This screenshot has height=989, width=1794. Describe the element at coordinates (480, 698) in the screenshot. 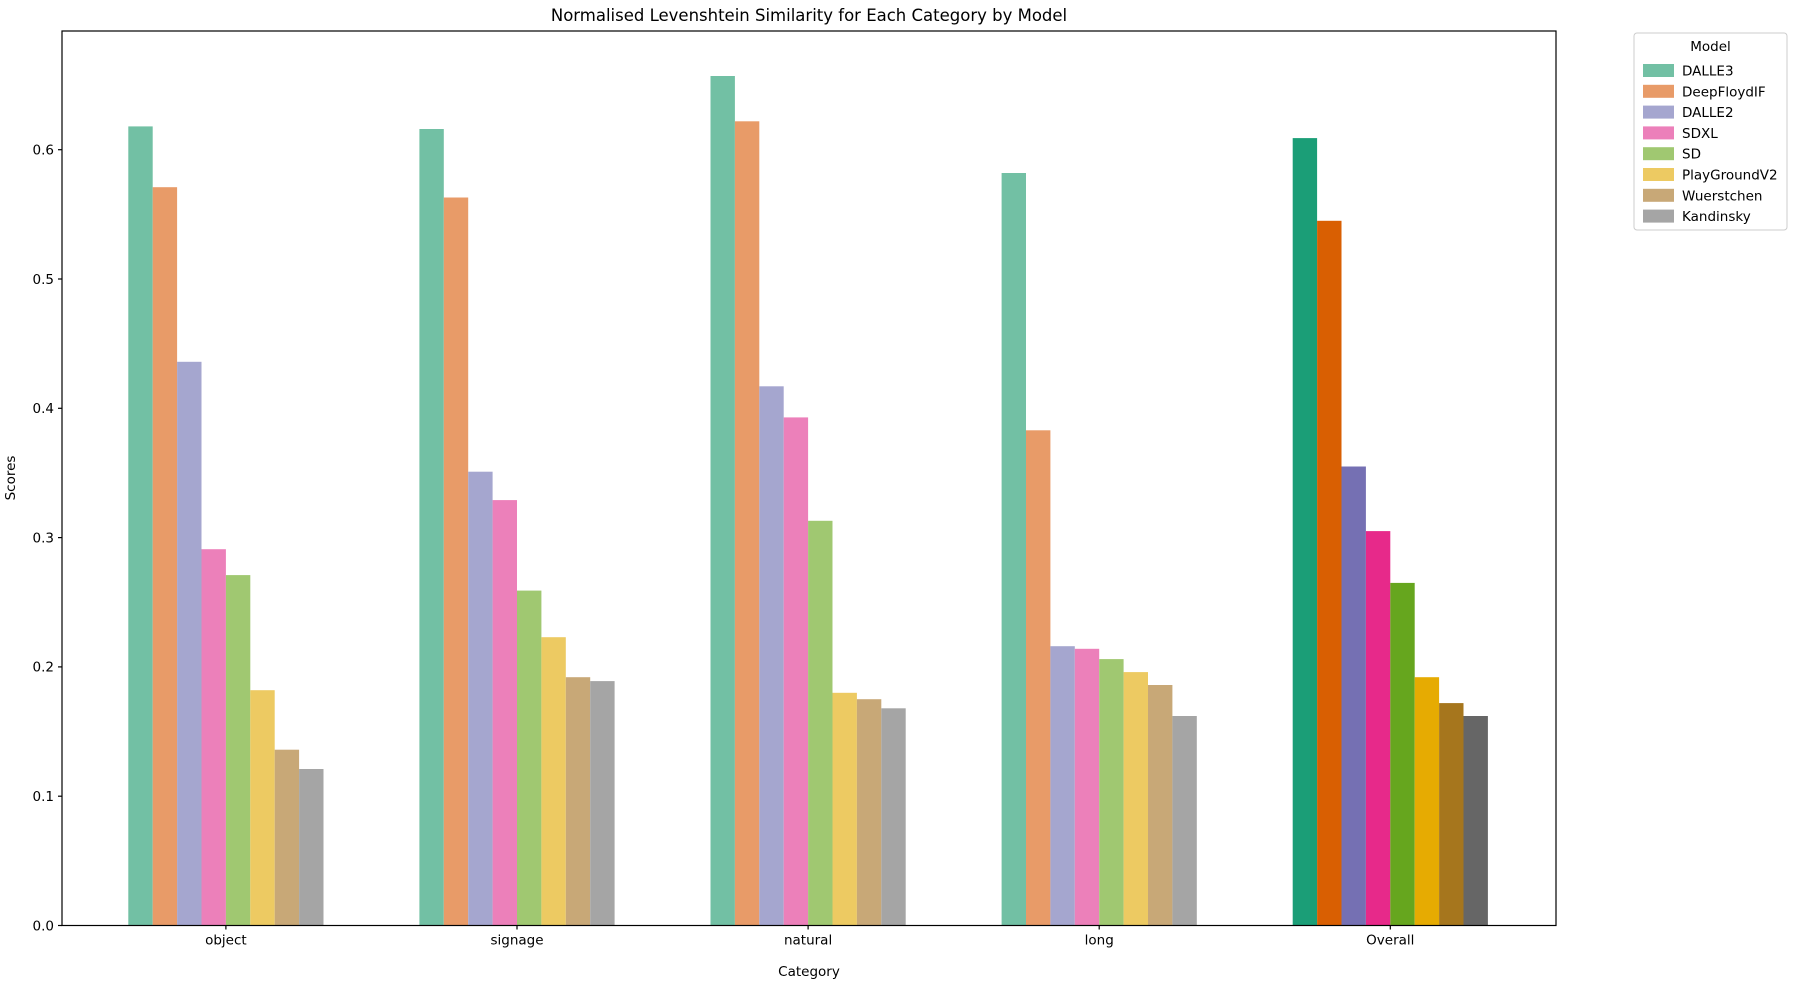

I see `bar-signage-DALLE2` at that location.